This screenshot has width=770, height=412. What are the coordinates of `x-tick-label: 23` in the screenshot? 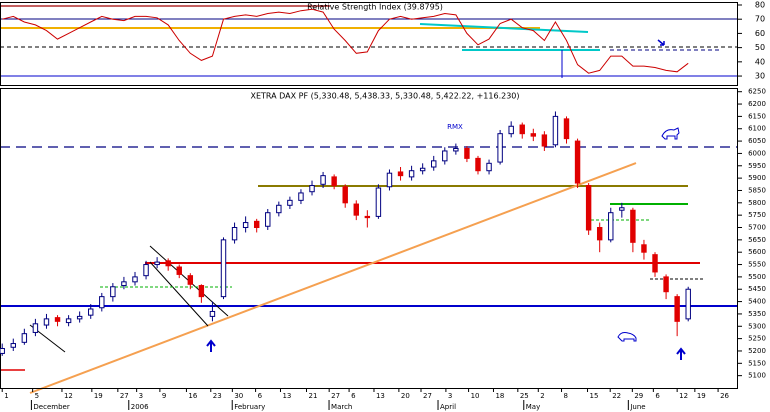 It's located at (217, 396).